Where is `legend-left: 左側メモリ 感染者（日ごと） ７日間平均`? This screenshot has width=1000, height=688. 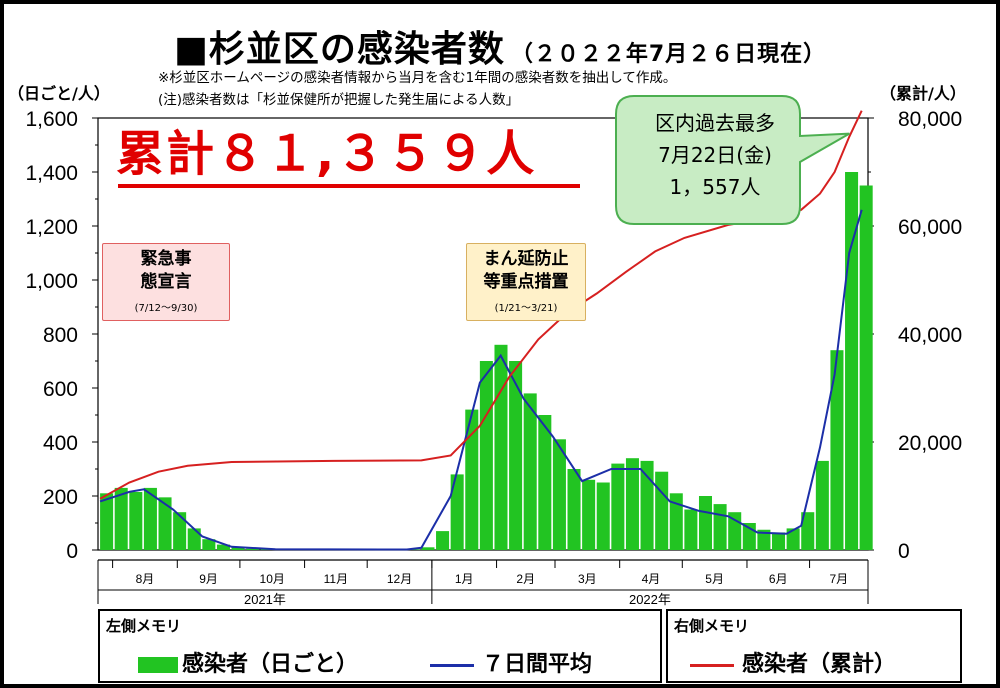
legend-left: 左側メモリ 感染者（日ごと） ７日間平均 is located at coordinates (380, 646).